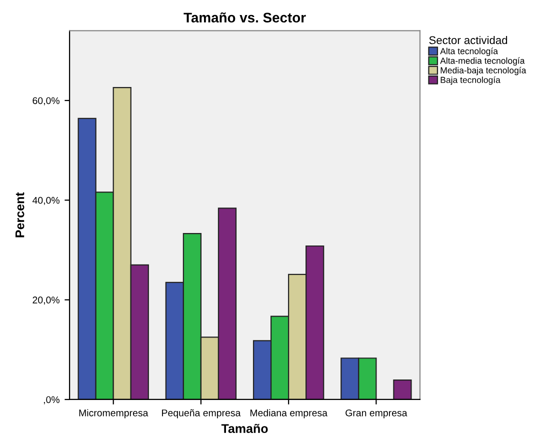 The image size is (535, 439). I want to click on y-tick-label: 60,0%, so click(46, 101).